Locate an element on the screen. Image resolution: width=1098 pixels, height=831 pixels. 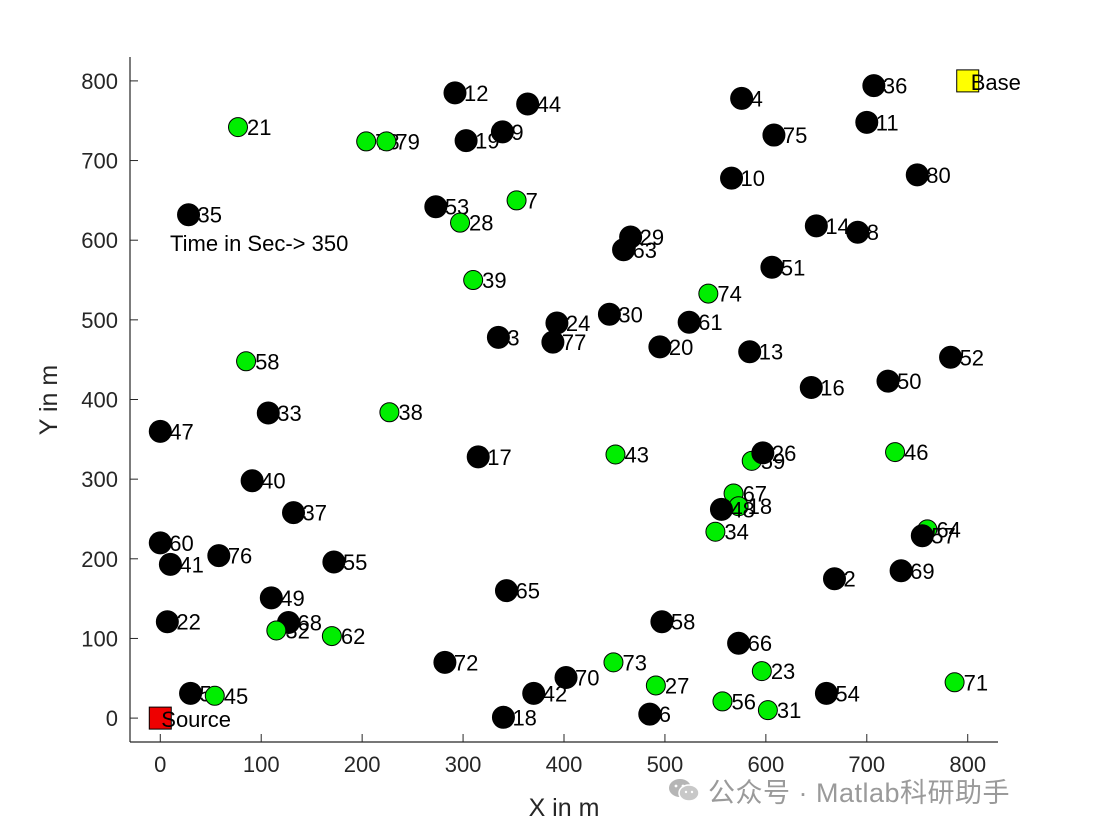
node-label: 8 is located at coordinates (873, 232).